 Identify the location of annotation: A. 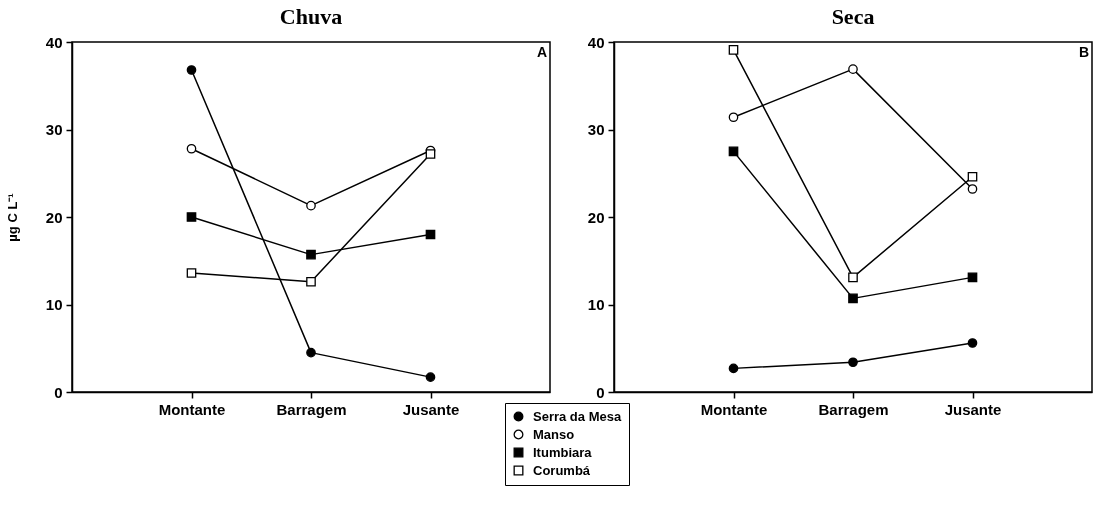
(541, 52).